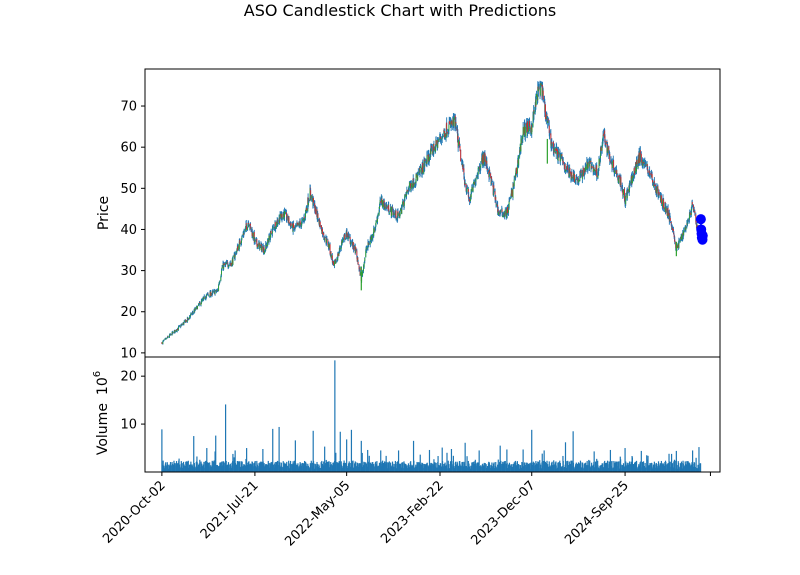  I want to click on price-y-tick-label: 50, so click(128, 189).